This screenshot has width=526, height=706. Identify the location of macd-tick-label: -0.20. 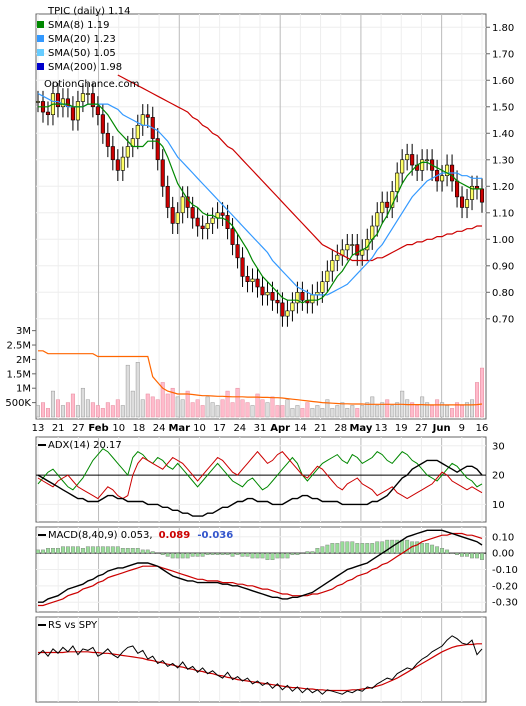
(505, 586).